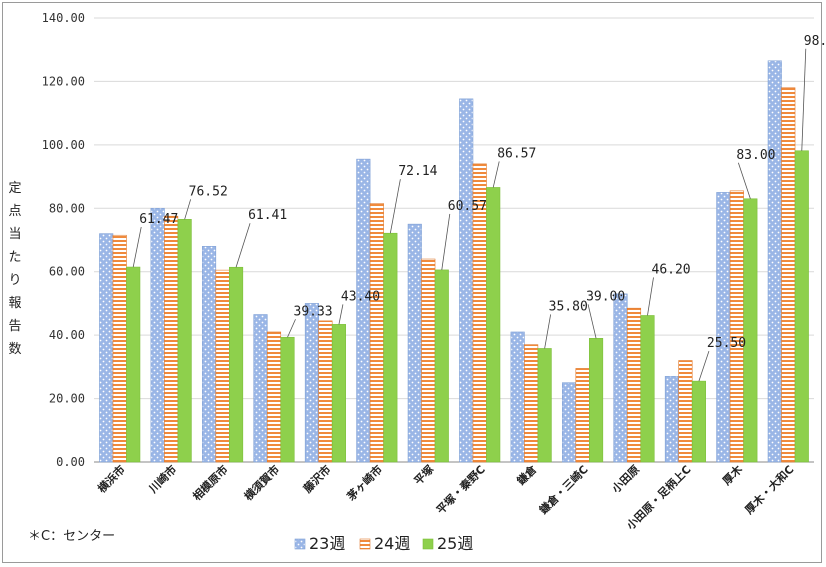  What do you see at coordinates (620, 378) in the screenshot?
I see `bar-23週-10` at bounding box center [620, 378].